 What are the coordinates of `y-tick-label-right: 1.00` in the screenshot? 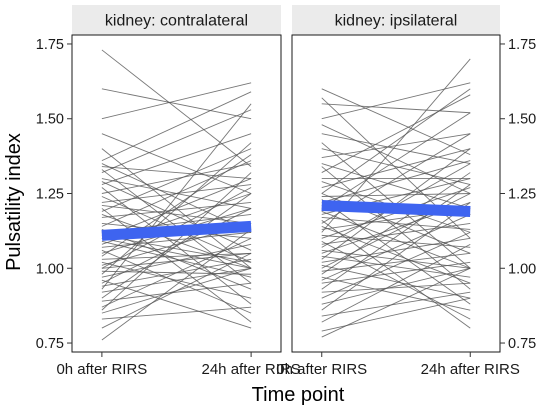 It's located at (522, 269).